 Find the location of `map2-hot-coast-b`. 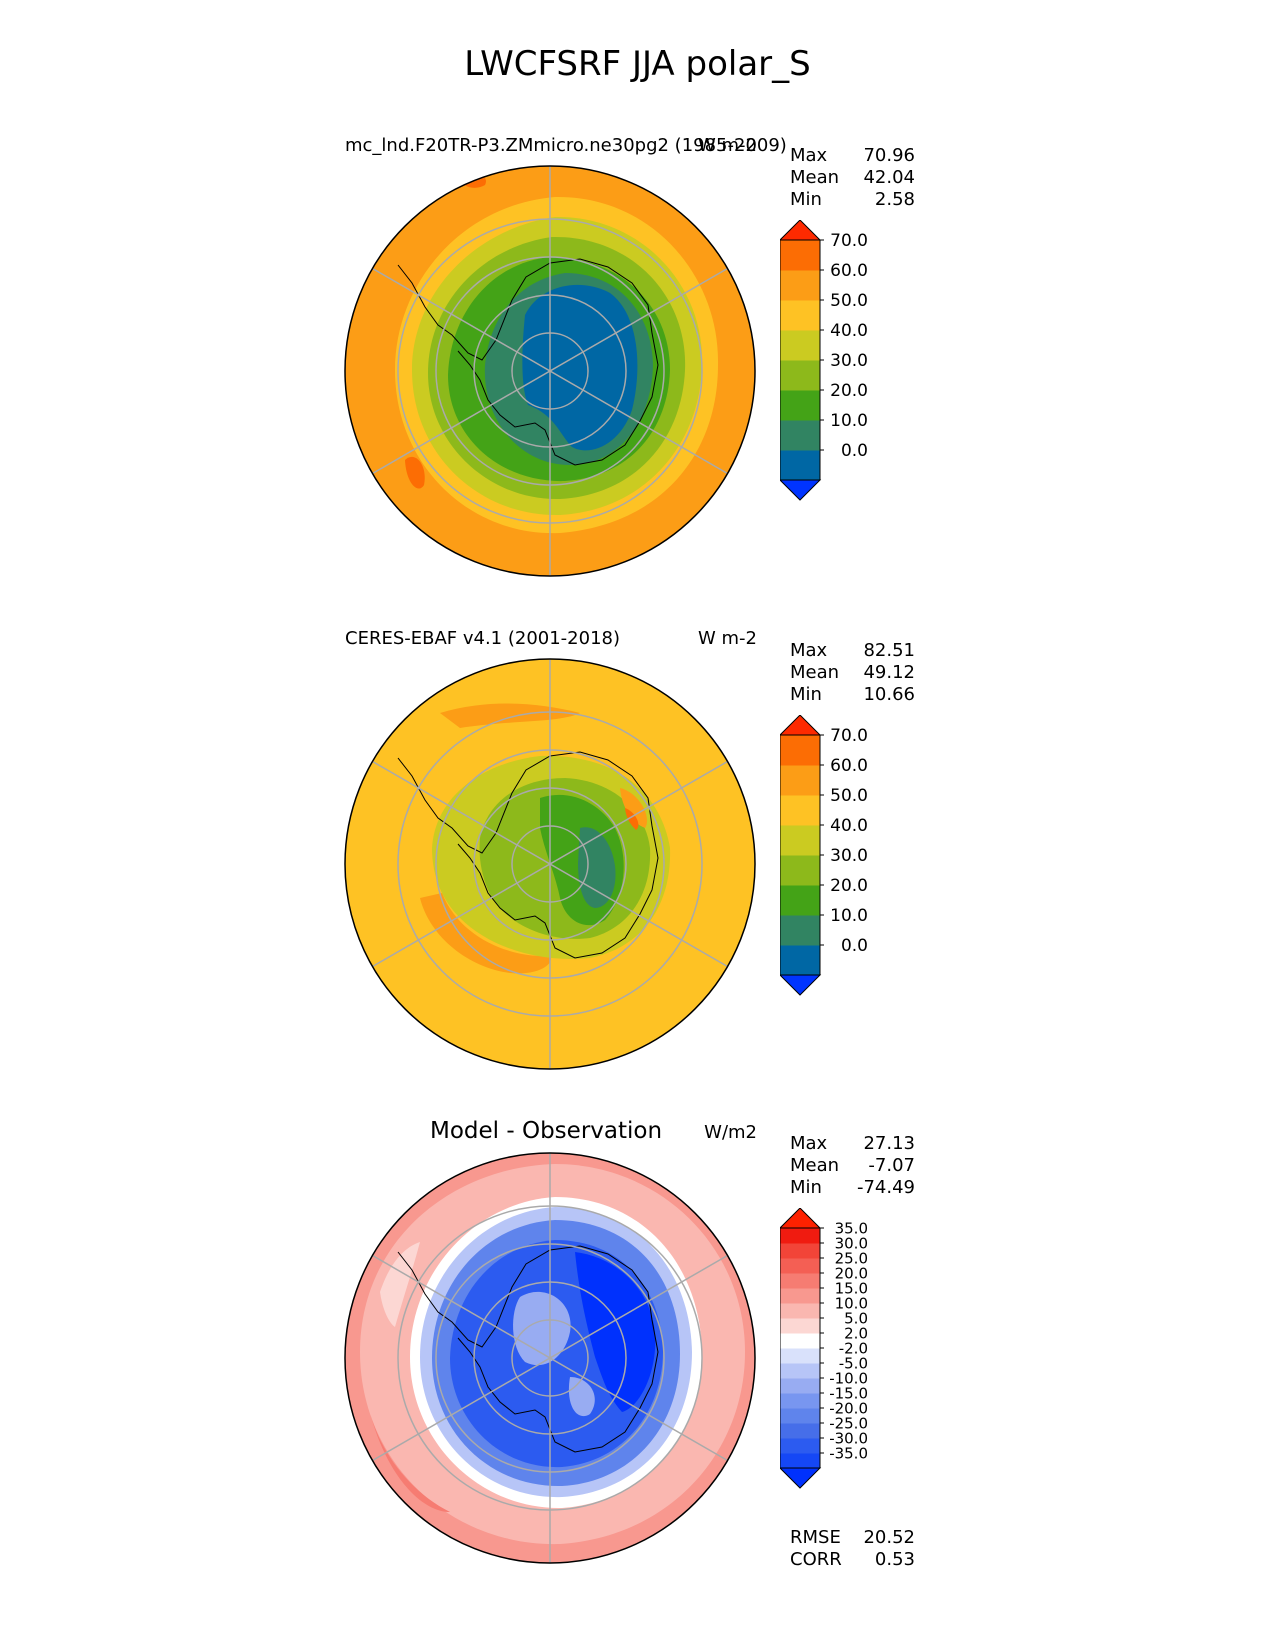

map2-hot-coast-b is located at coordinates (632, 819).